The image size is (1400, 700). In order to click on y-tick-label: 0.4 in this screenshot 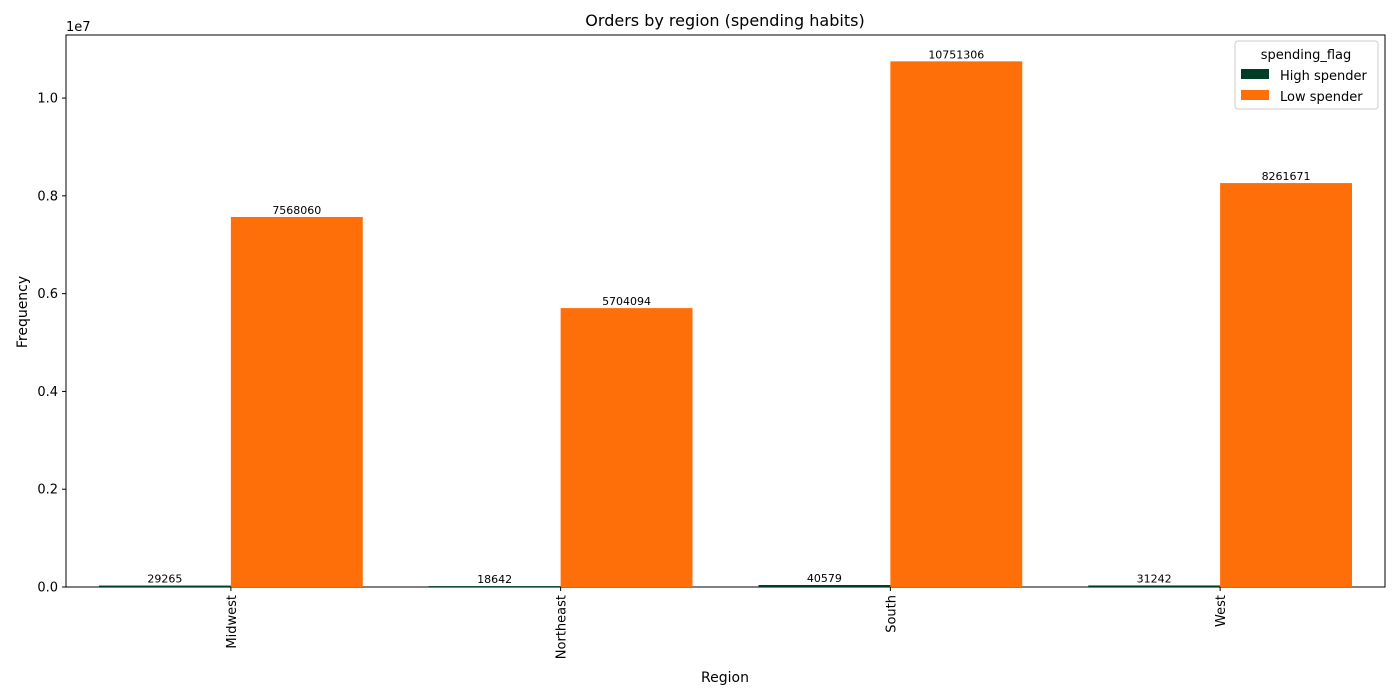, I will do `click(47, 392)`.